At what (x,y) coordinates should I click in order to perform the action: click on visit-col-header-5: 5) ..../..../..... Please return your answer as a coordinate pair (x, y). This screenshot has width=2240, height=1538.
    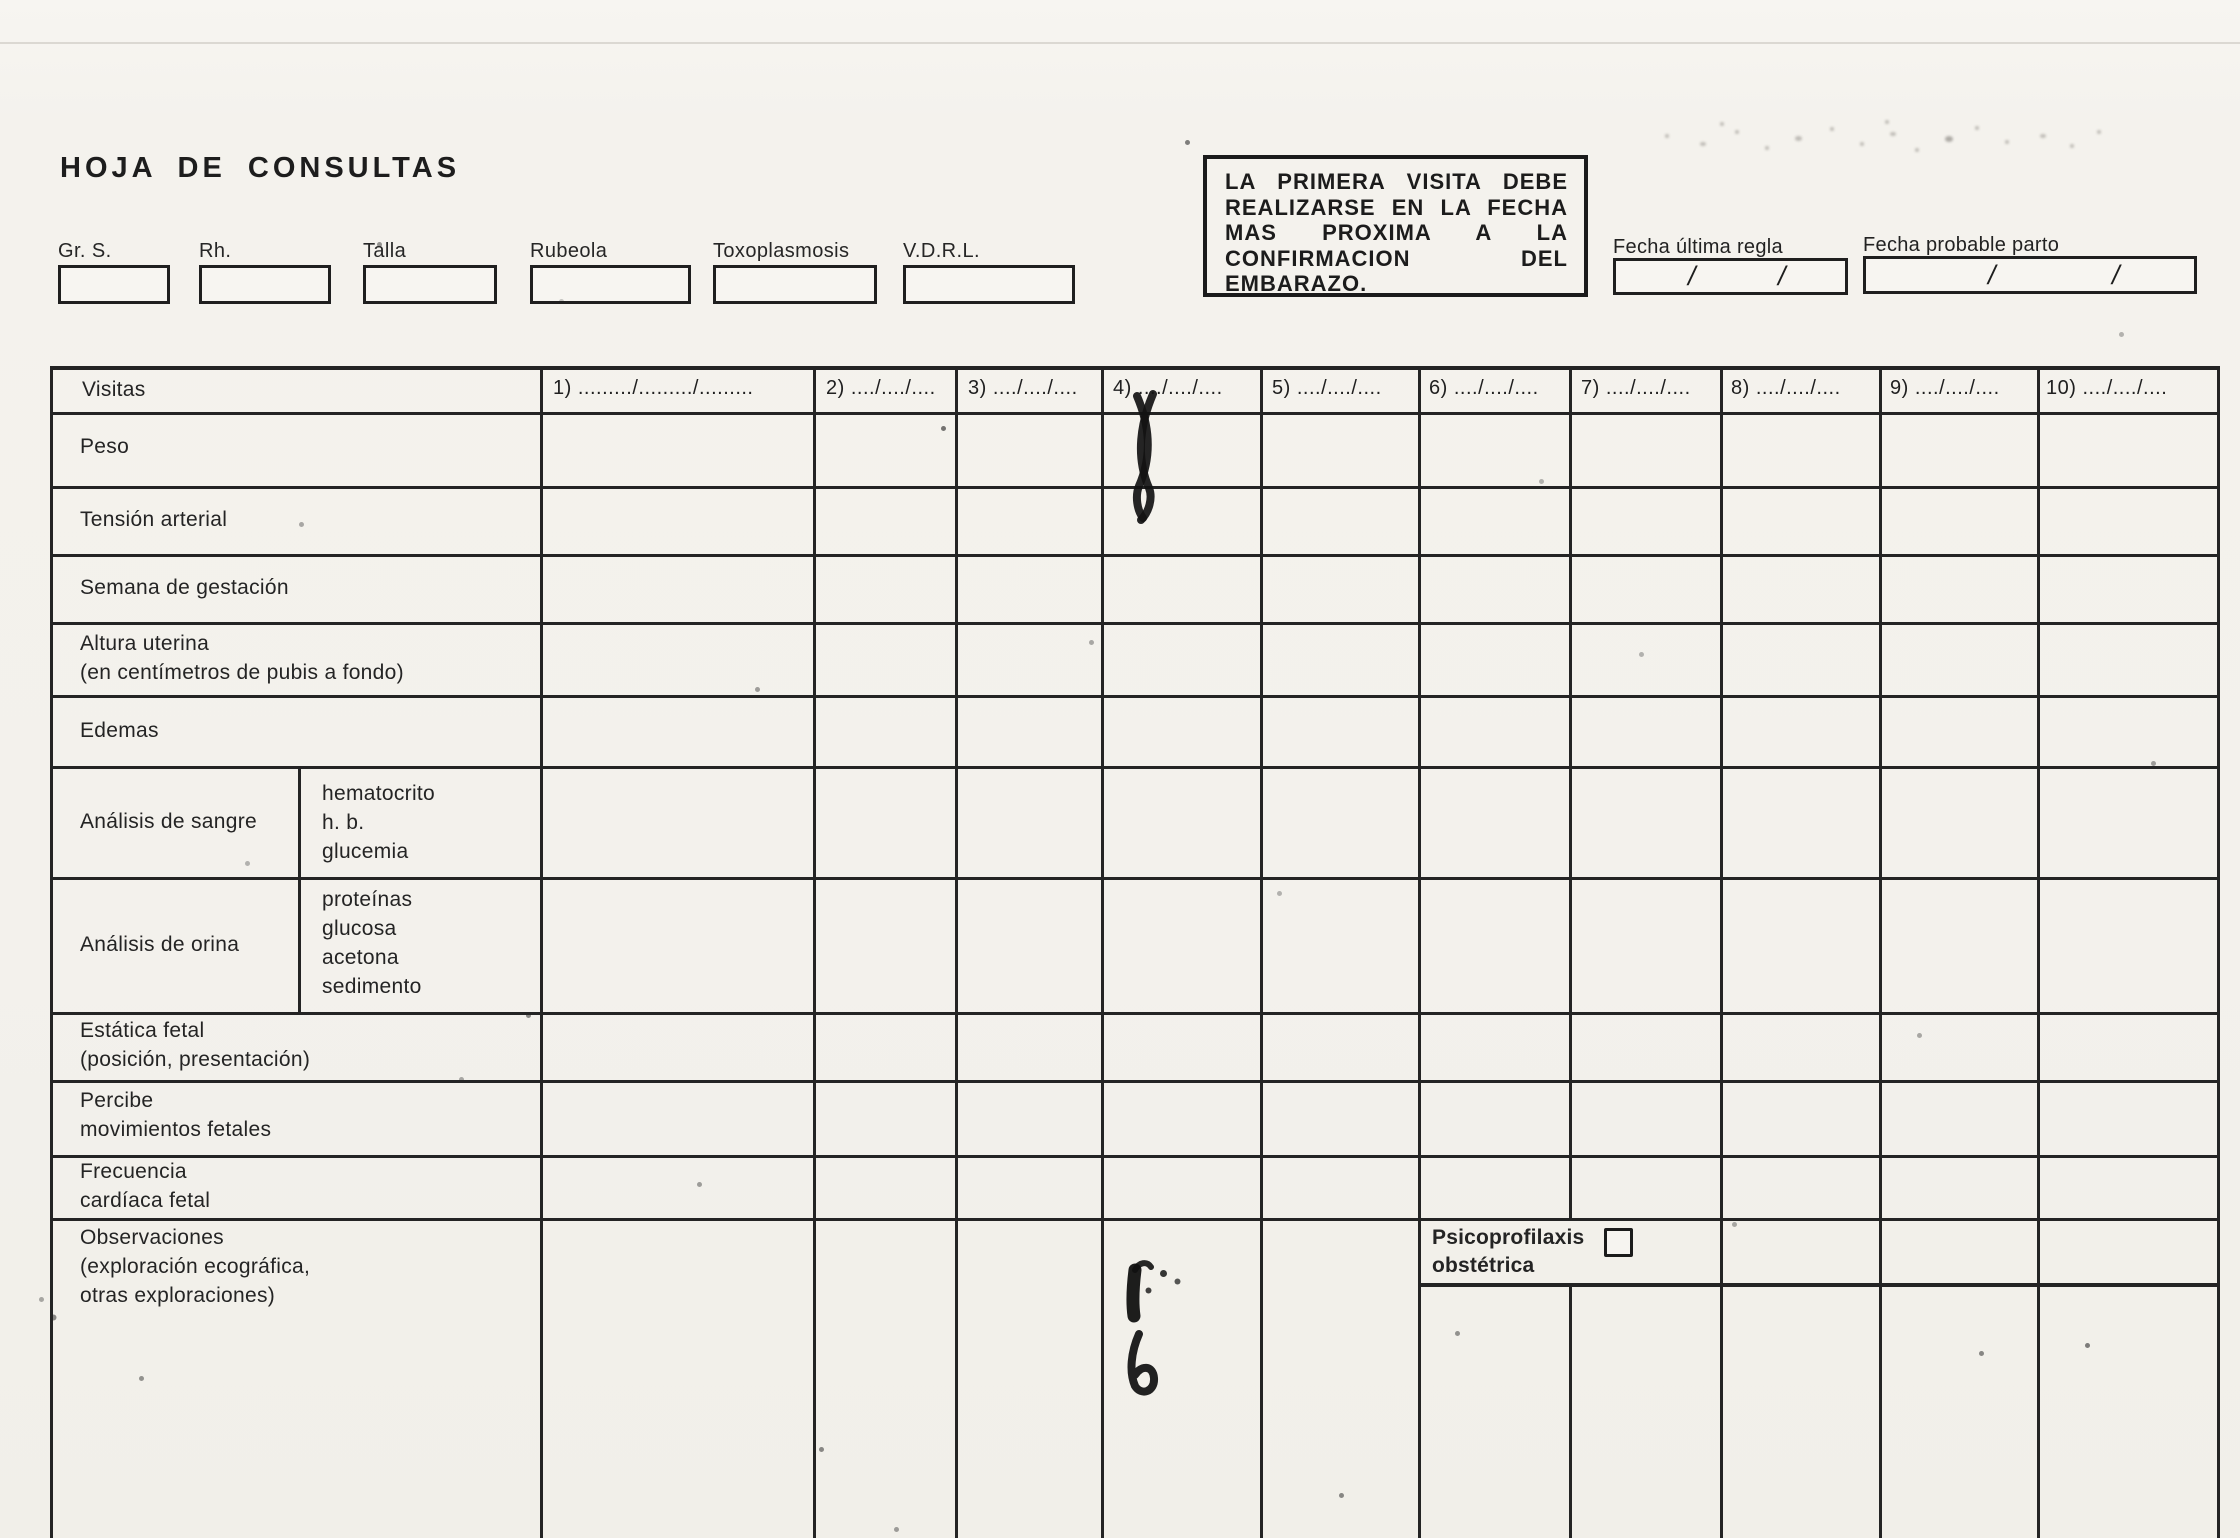
    Looking at the image, I should click on (1327, 388).